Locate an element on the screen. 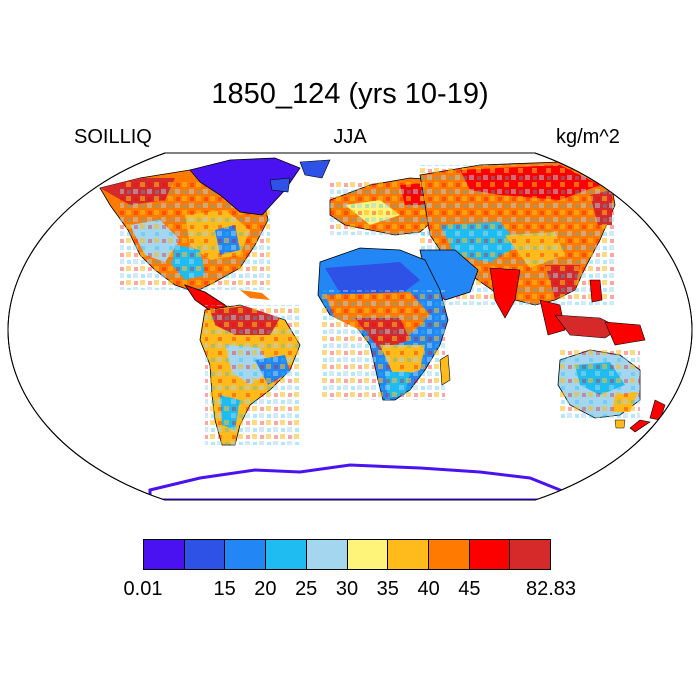  variable-label: SOILLIQ is located at coordinates (113, 137).